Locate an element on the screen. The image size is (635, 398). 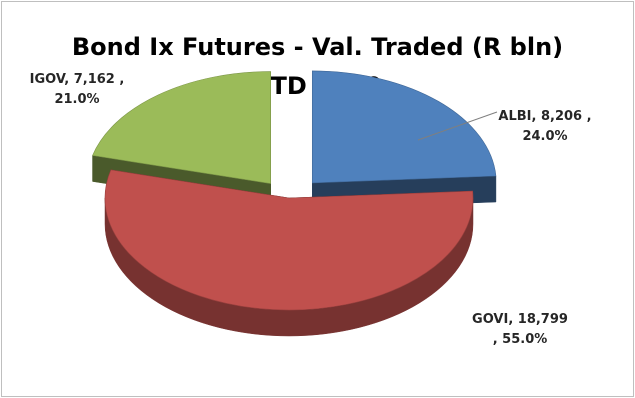
chart-title-line-1: Bond Ix Futures - Val. Traded (R bln) is located at coordinates (317, 47).